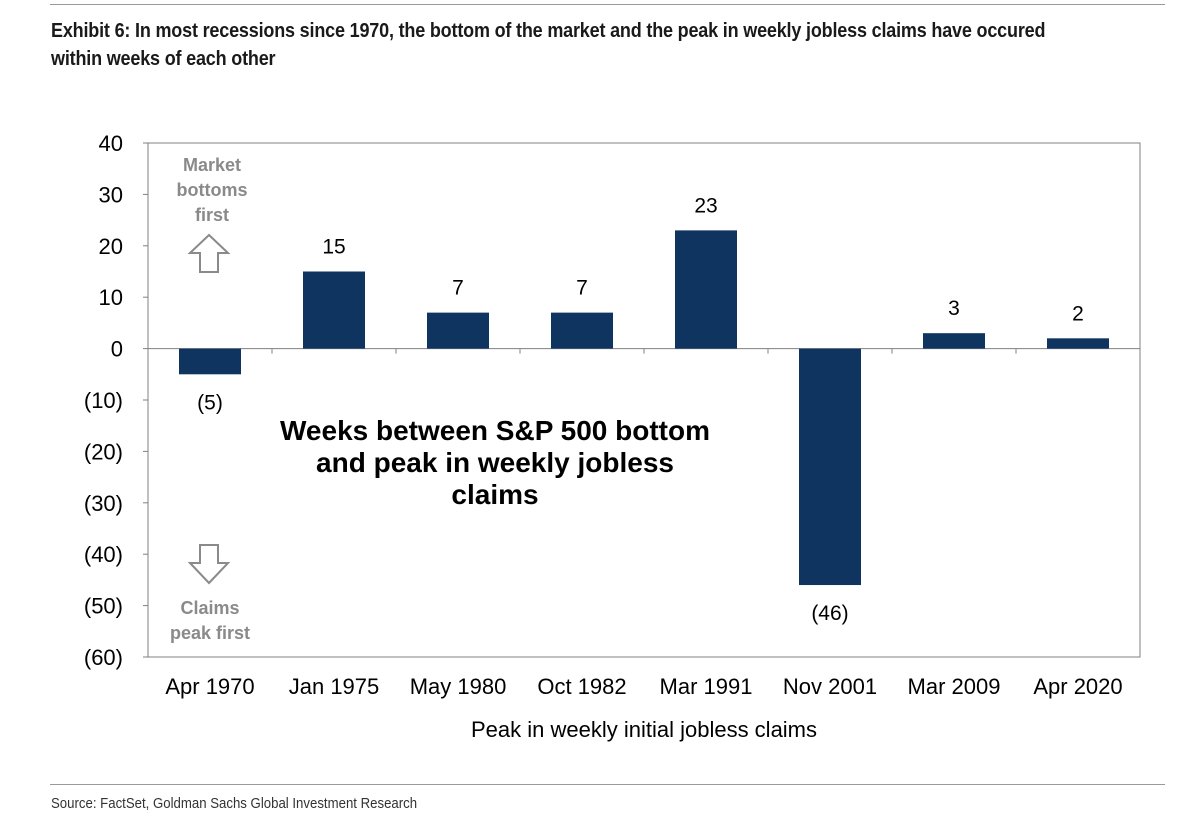 The width and height of the screenshot is (1195, 817). I want to click on x-category-label: May 1980, so click(458, 686).